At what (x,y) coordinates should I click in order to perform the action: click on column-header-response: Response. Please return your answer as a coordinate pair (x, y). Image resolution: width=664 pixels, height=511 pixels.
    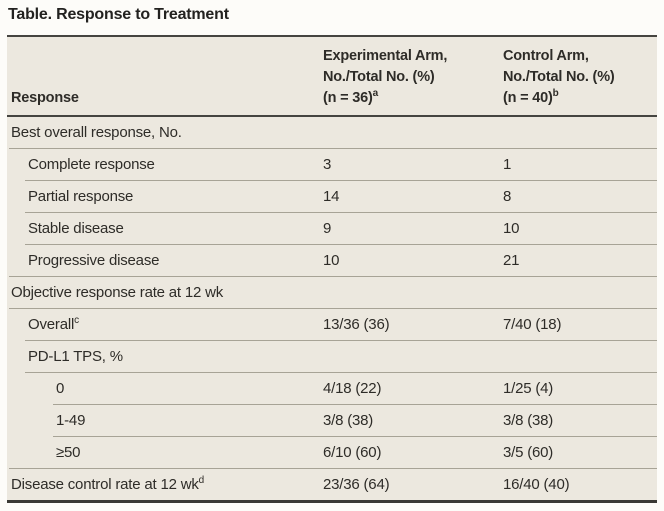
    Looking at the image, I should click on (45, 98).